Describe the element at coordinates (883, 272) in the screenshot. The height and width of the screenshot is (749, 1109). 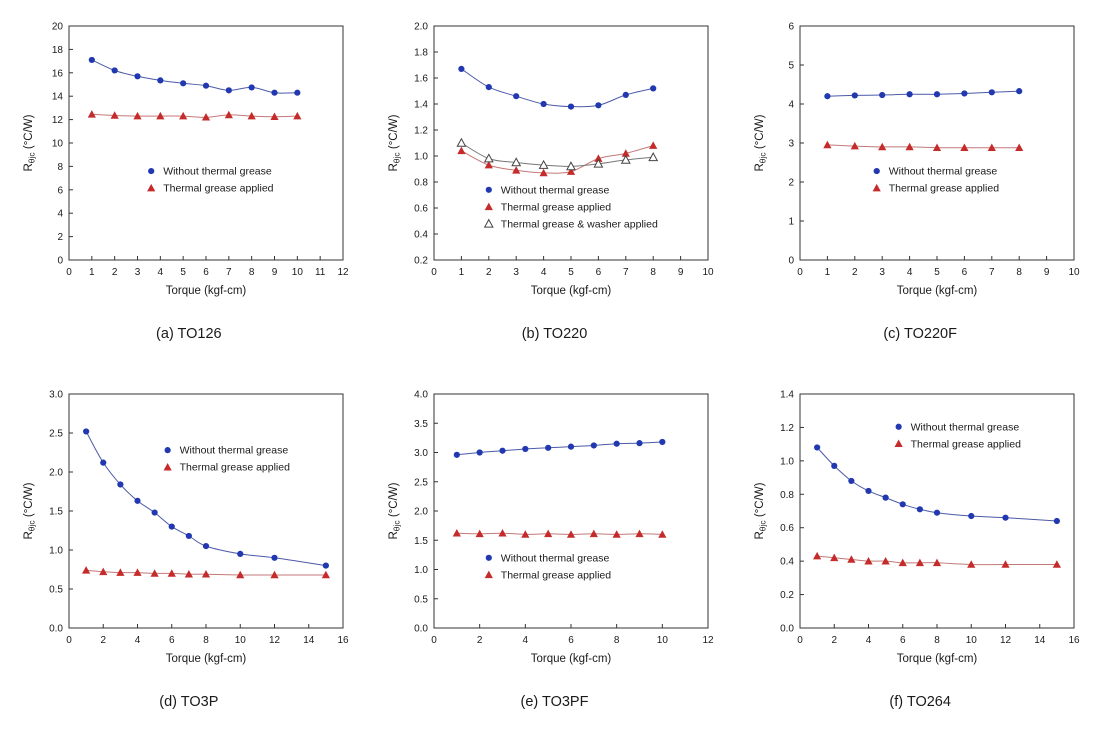
I see `svg-text: 3` at that location.